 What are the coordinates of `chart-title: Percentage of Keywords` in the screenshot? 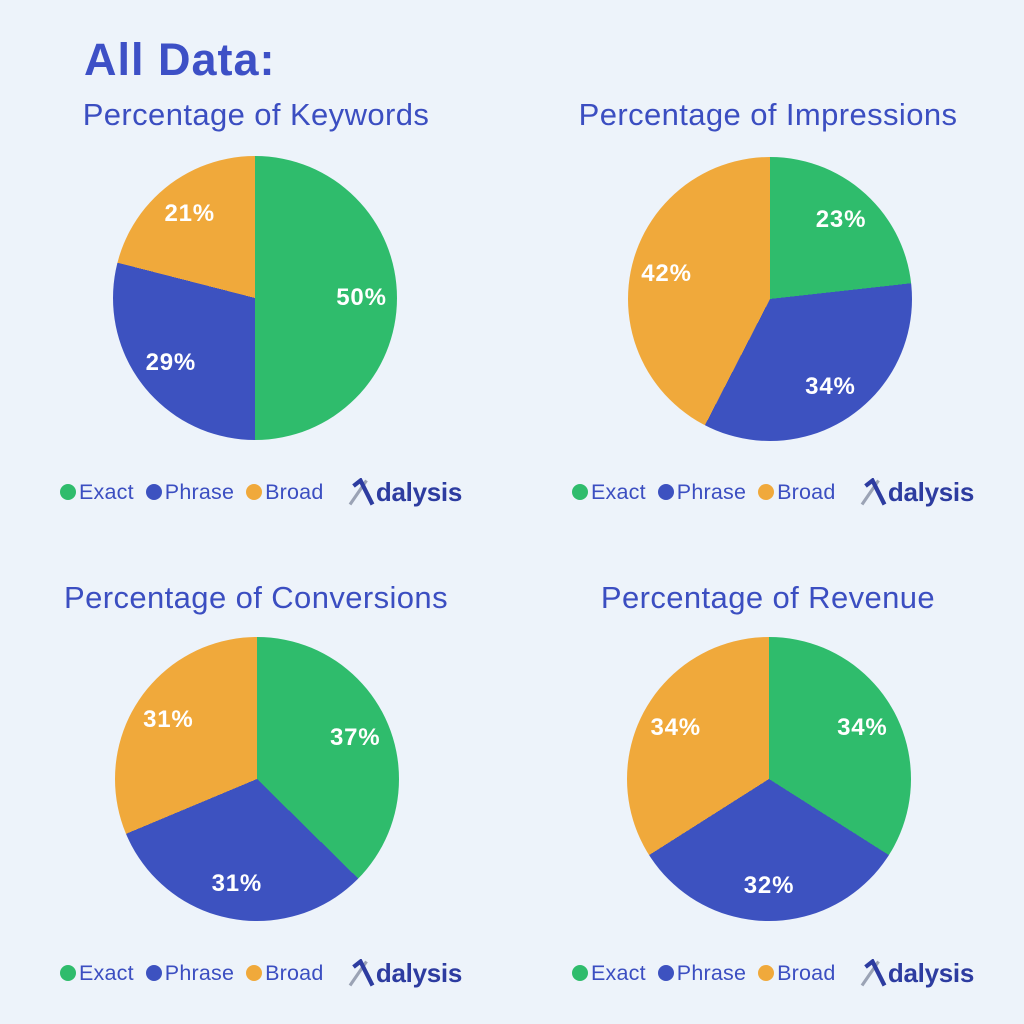 It's located at (256, 114).